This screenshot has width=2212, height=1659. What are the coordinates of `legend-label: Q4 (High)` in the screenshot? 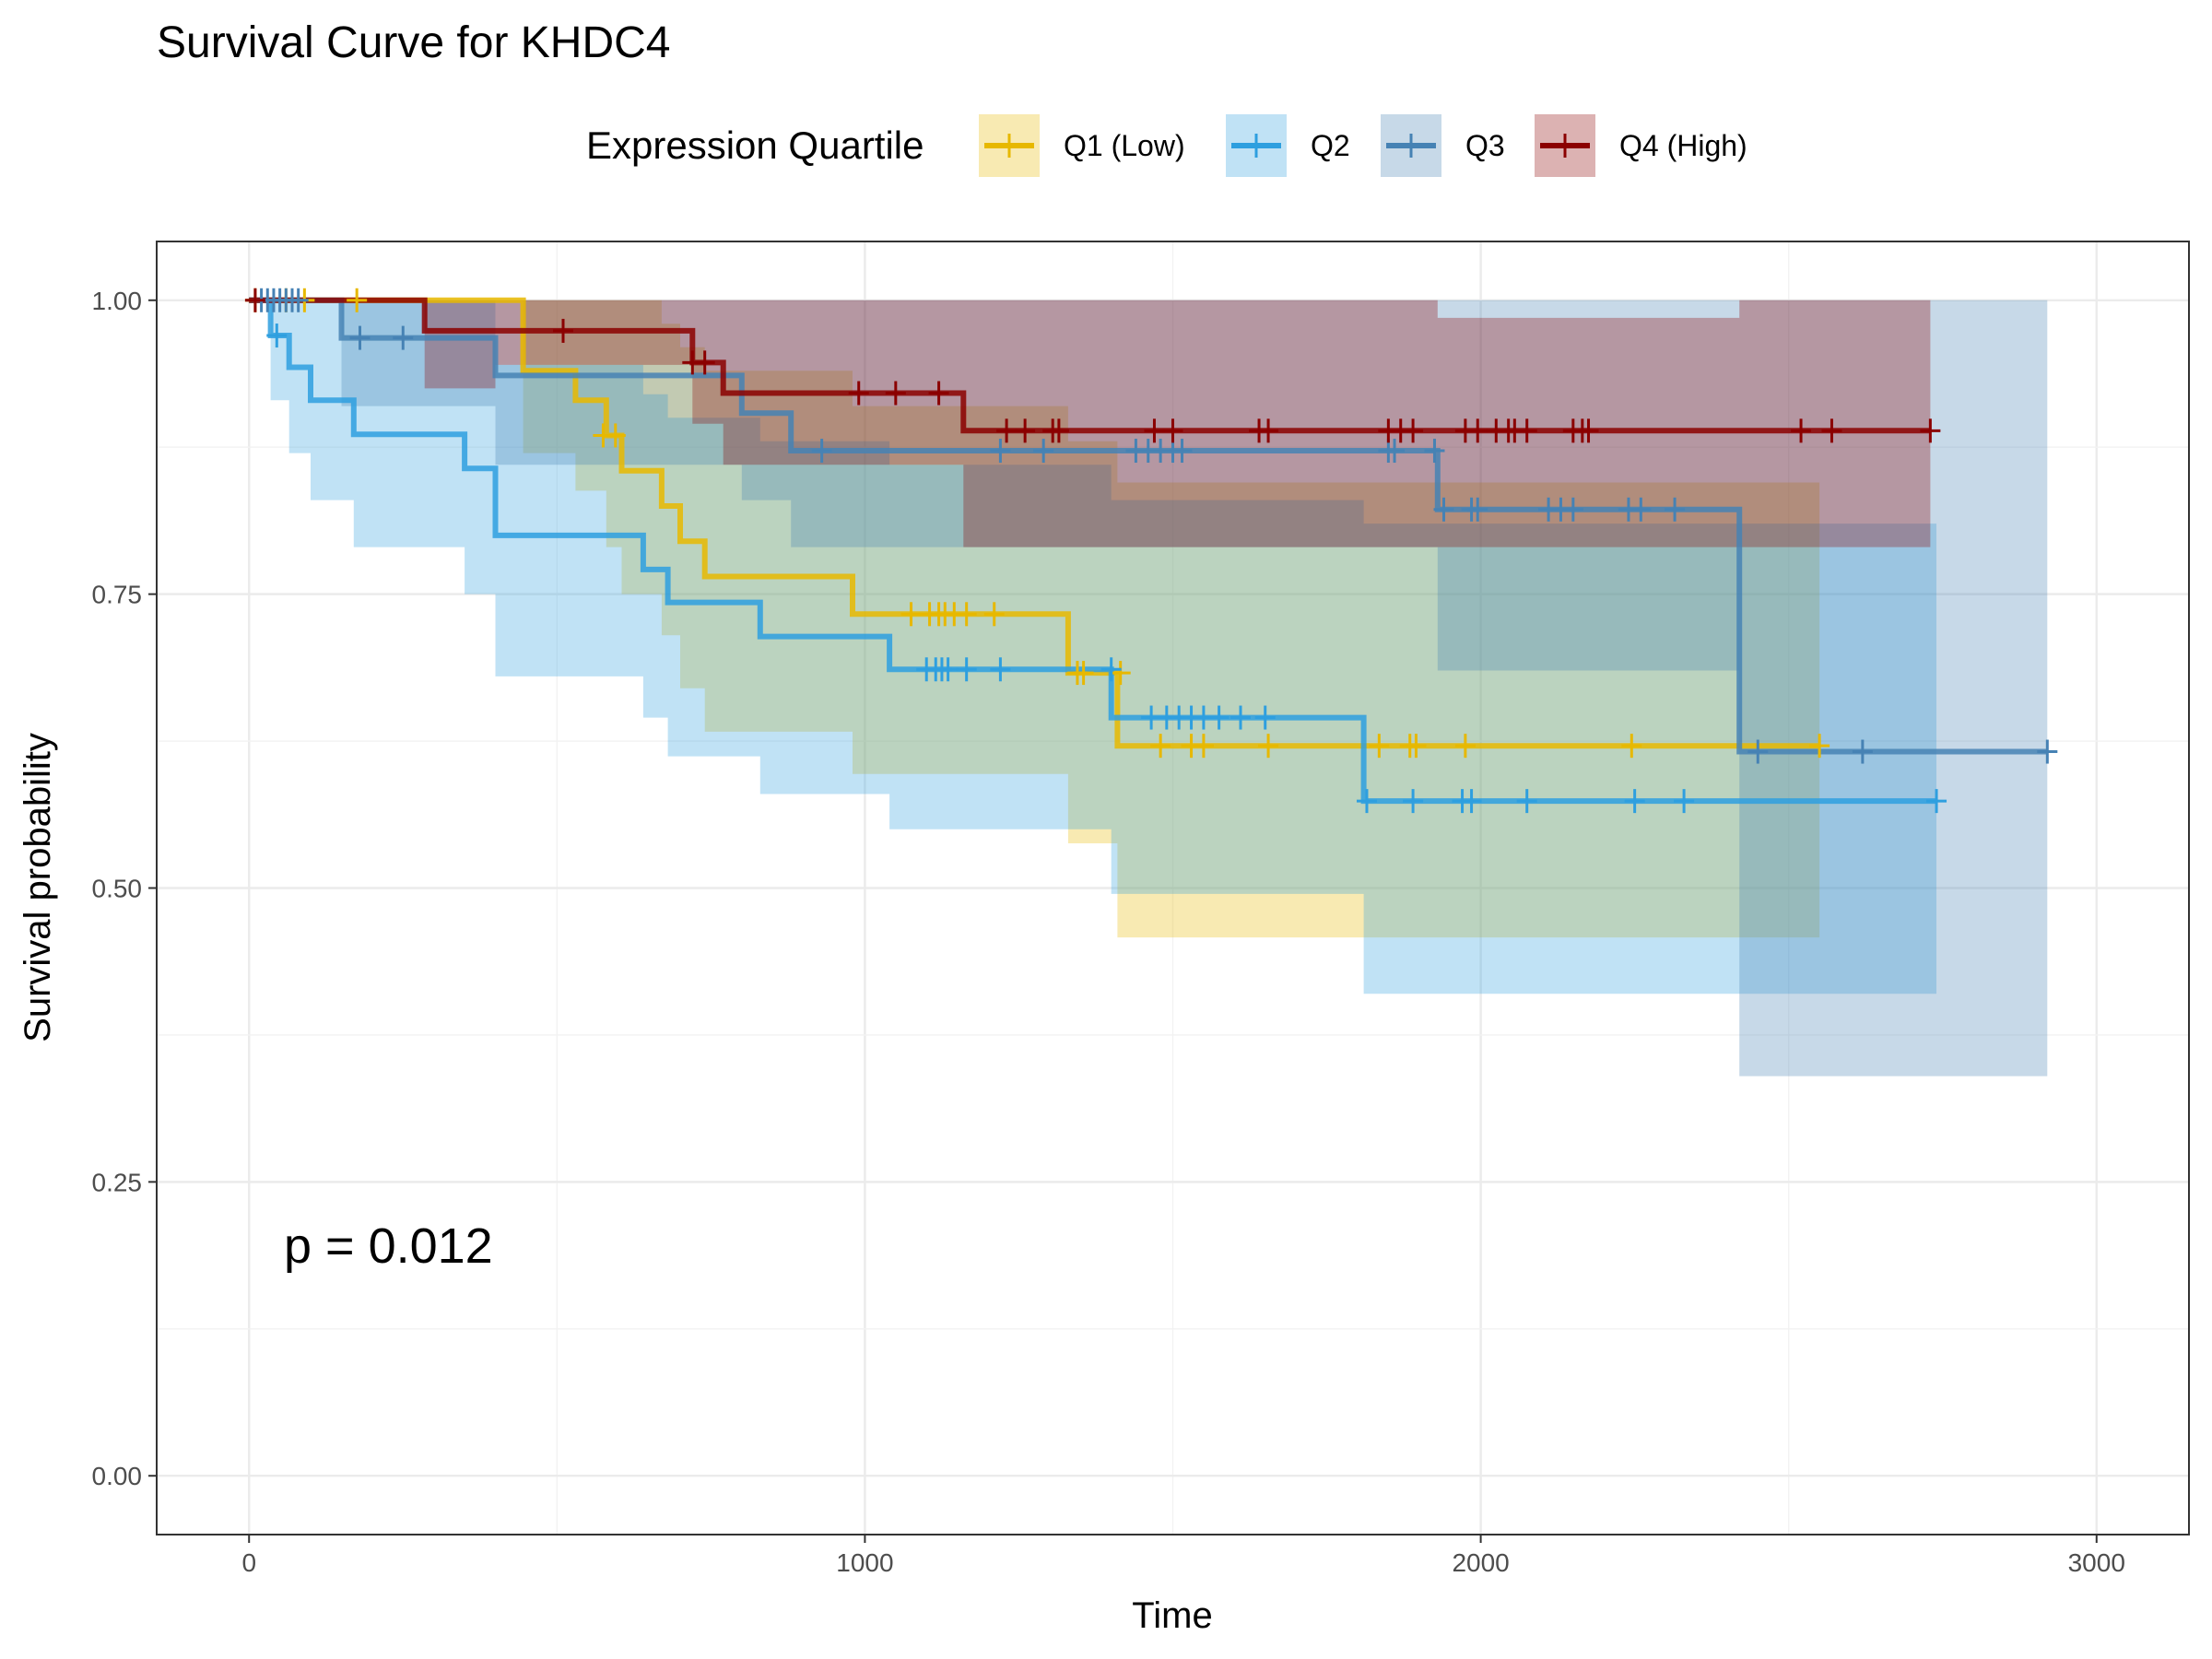 It's located at (1683, 145).